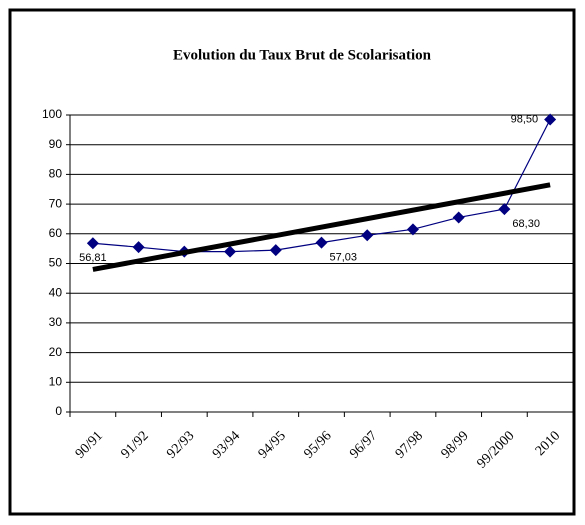 This screenshot has height=525, width=585. What do you see at coordinates (56, 292) in the screenshot?
I see `y-tick-label: 40` at bounding box center [56, 292].